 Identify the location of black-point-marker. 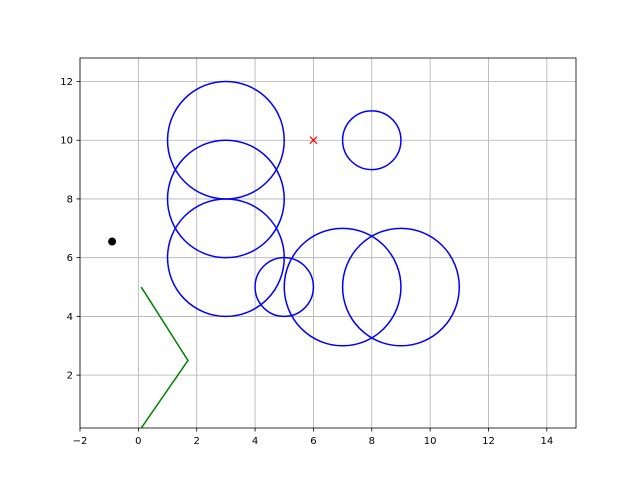
(112, 241).